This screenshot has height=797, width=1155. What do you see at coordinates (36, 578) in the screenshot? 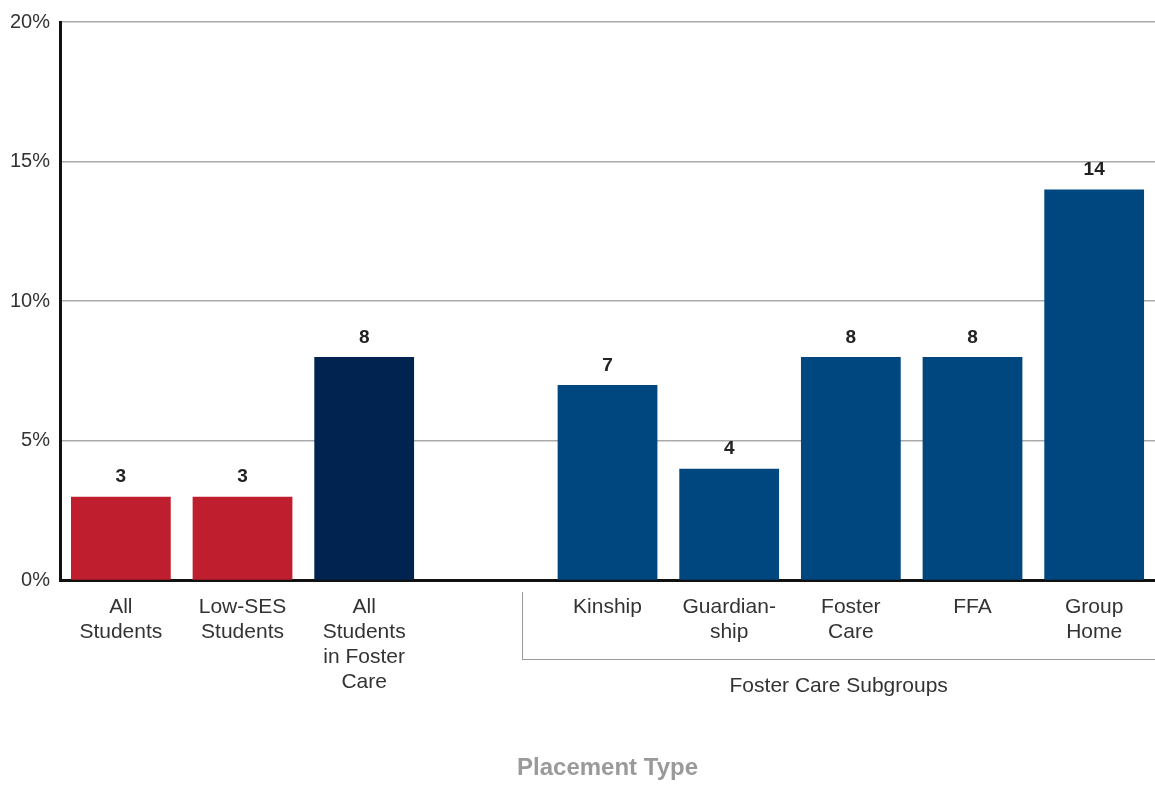
I see `y-tick-label: 0%` at bounding box center [36, 578].